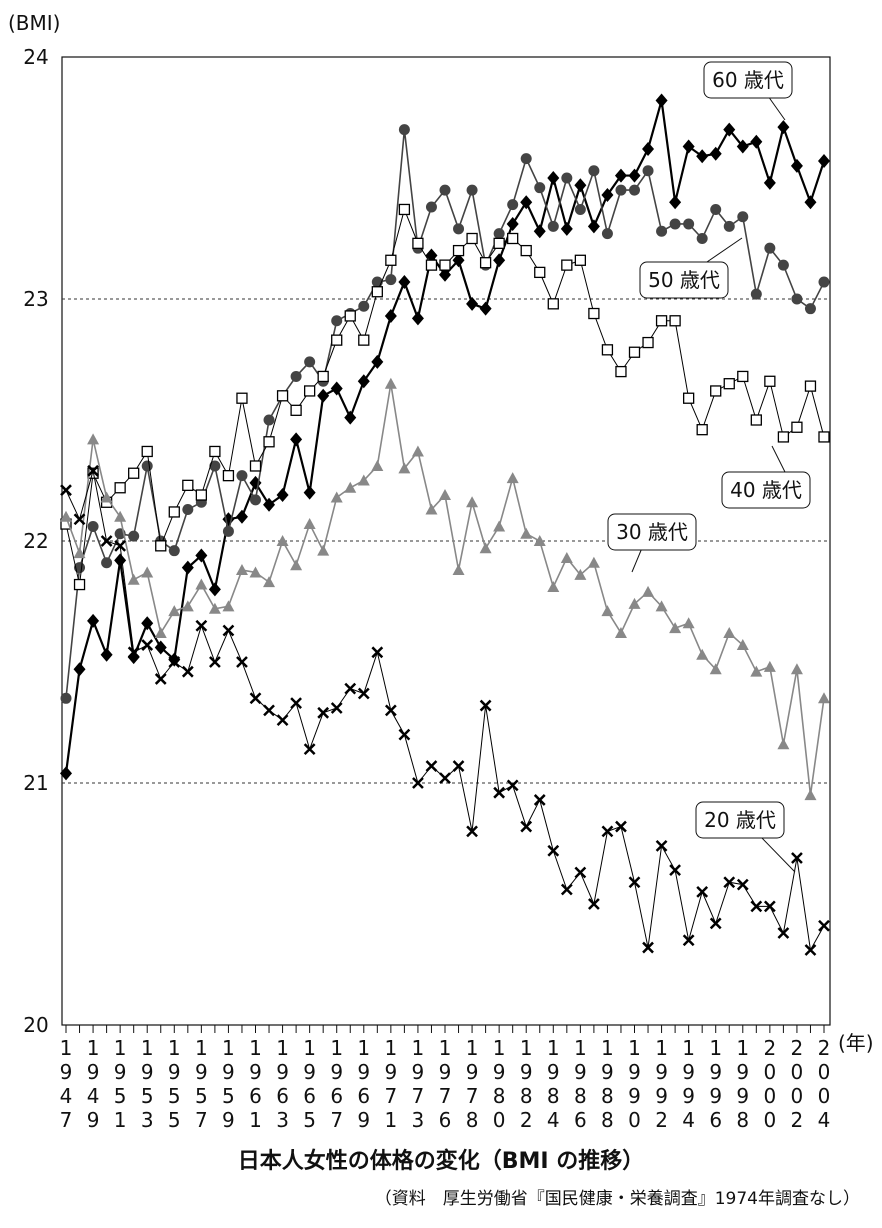 This screenshot has height=1228, width=882. I want to click on y-tick-label: 20, so click(35, 1025).